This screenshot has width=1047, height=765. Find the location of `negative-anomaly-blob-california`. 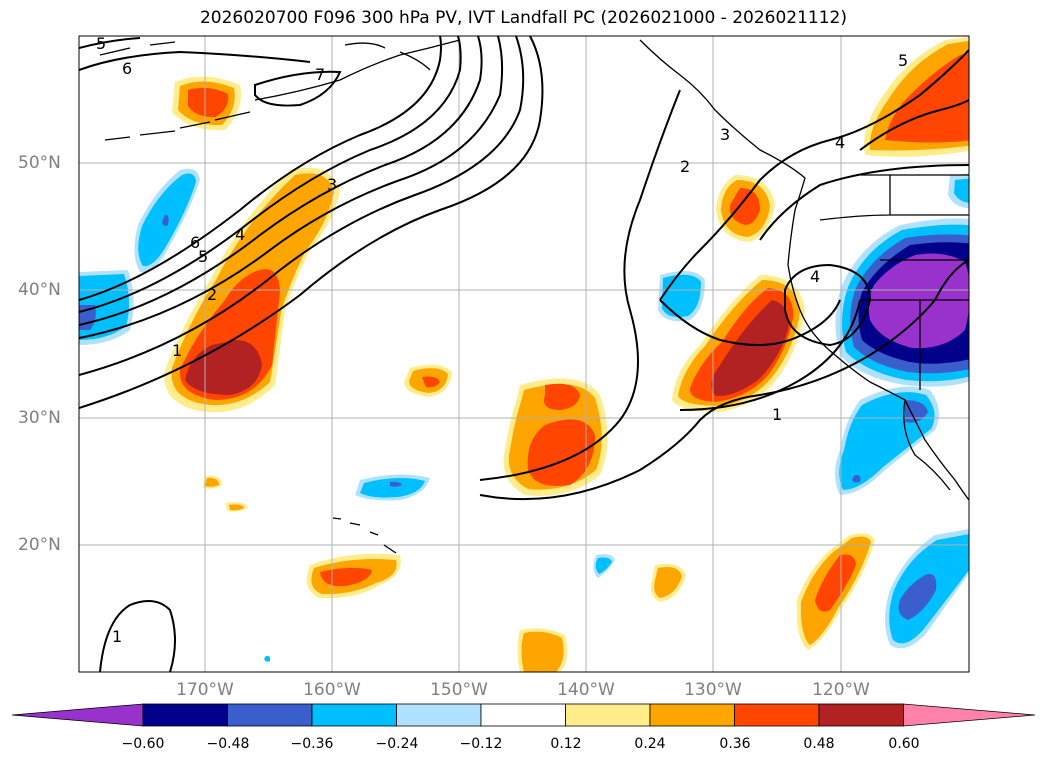

negative-anomaly-blob-california is located at coordinates (902, 280).